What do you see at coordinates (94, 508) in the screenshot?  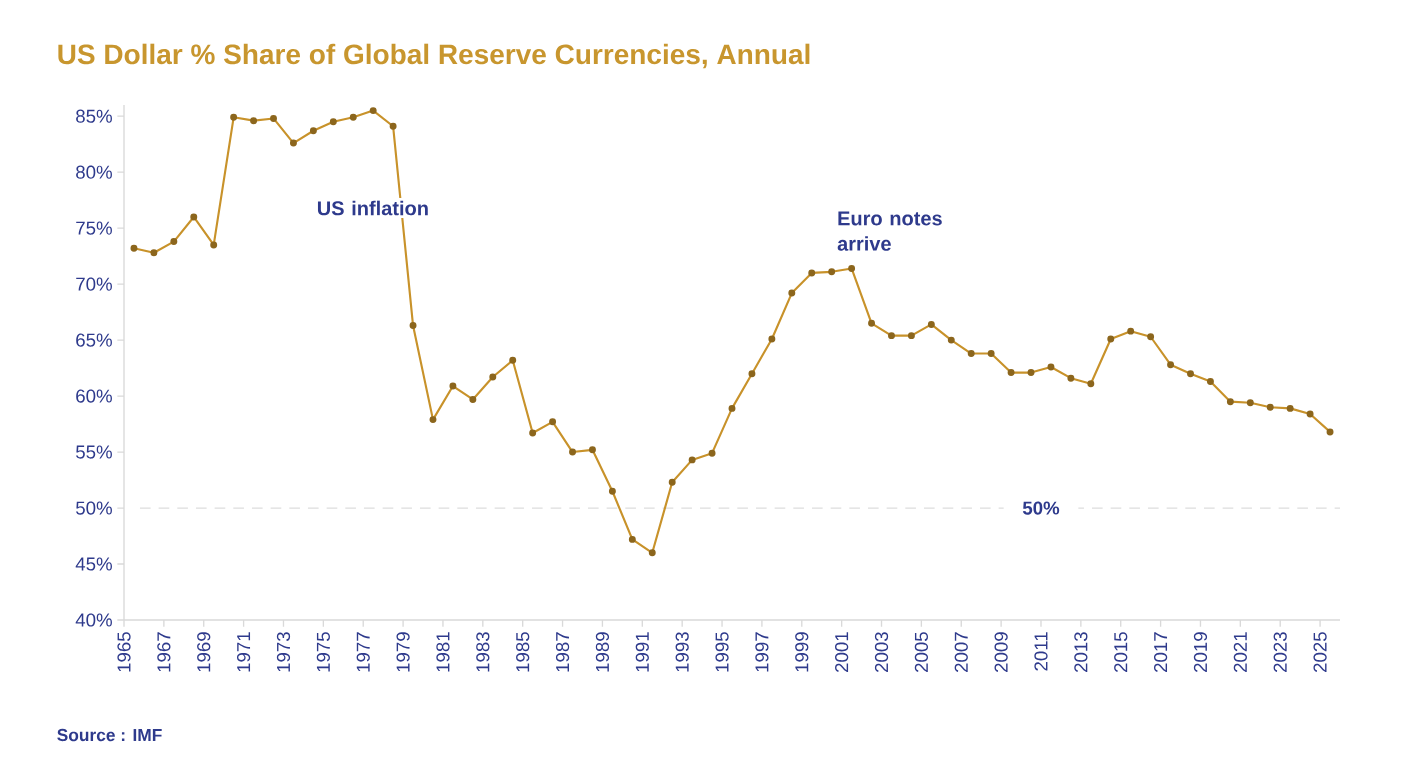 I see `y-tick-label: 50%` at bounding box center [94, 508].